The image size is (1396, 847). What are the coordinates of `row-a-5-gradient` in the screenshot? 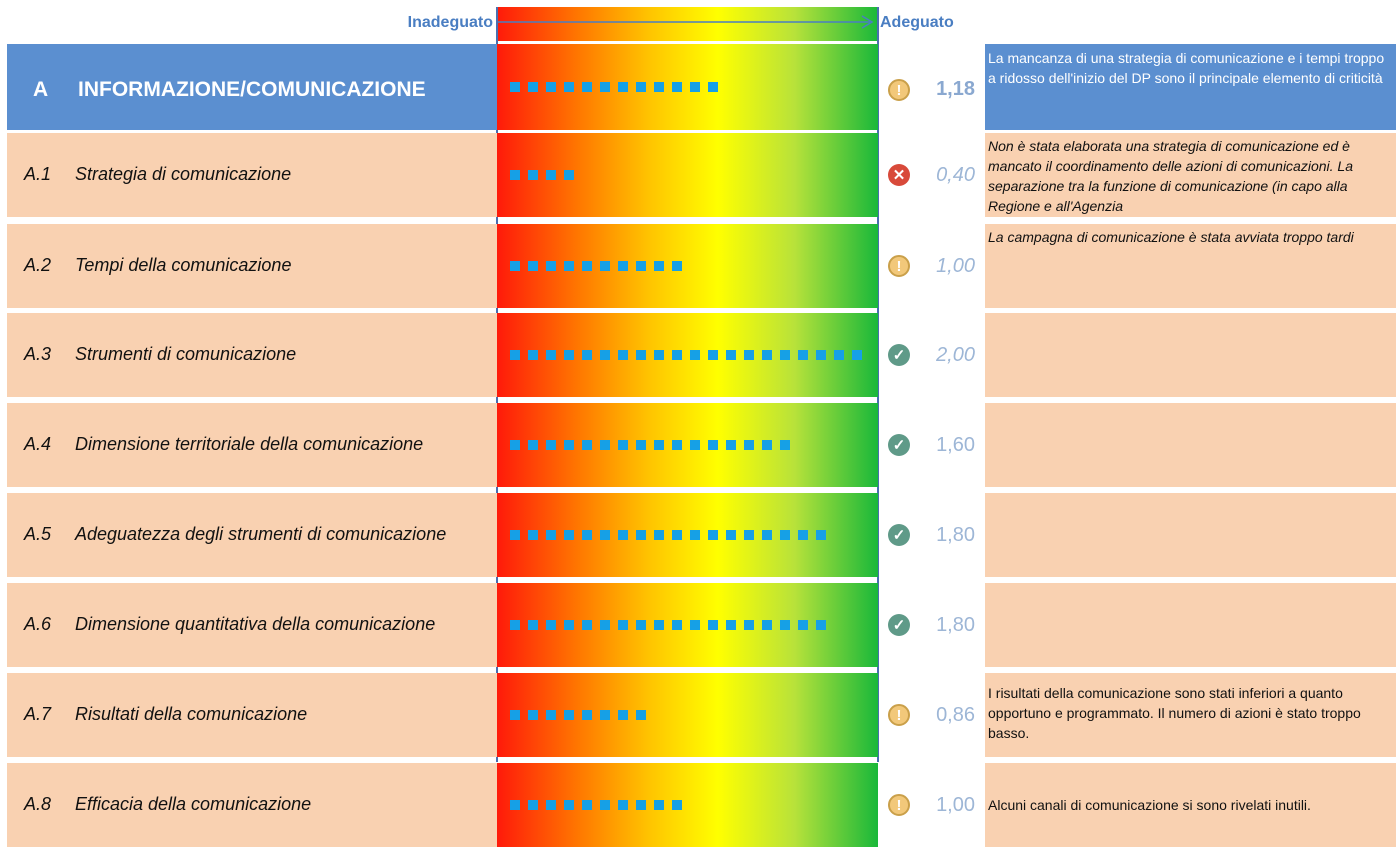 It's located at (687, 535).